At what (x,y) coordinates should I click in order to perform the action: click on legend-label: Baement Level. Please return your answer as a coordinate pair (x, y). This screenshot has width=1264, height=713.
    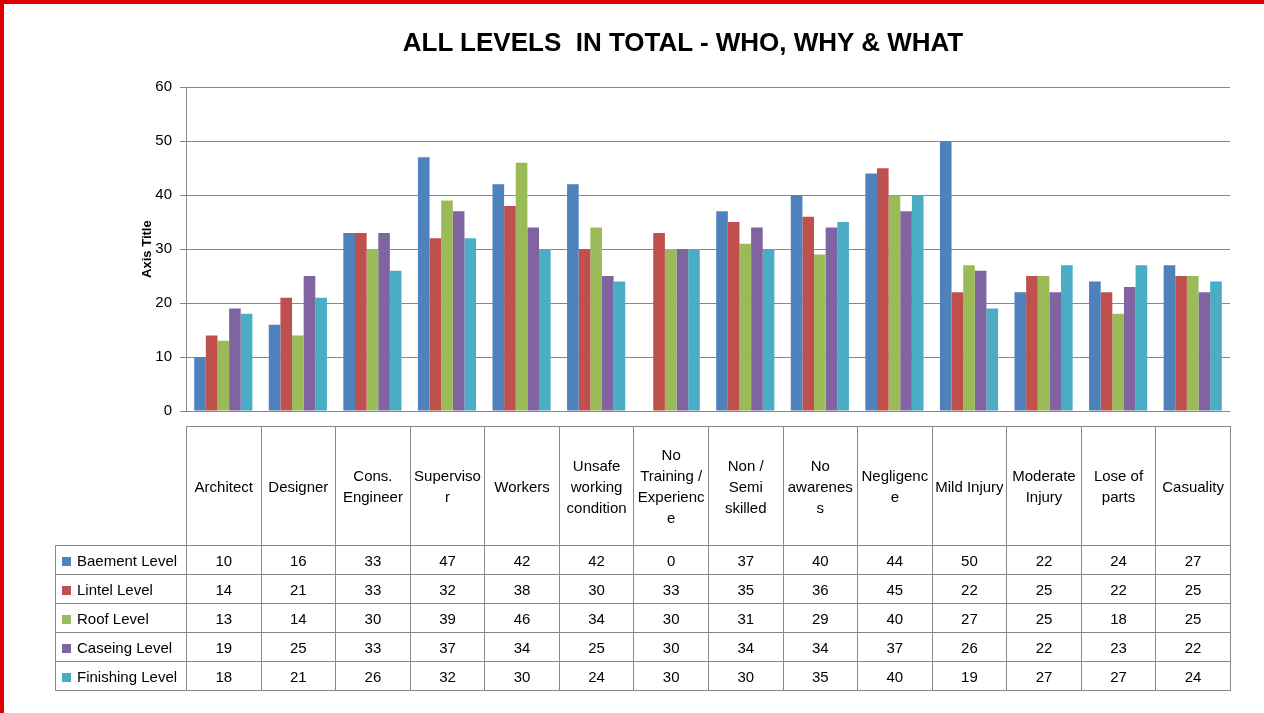
    Looking at the image, I should click on (121, 560).